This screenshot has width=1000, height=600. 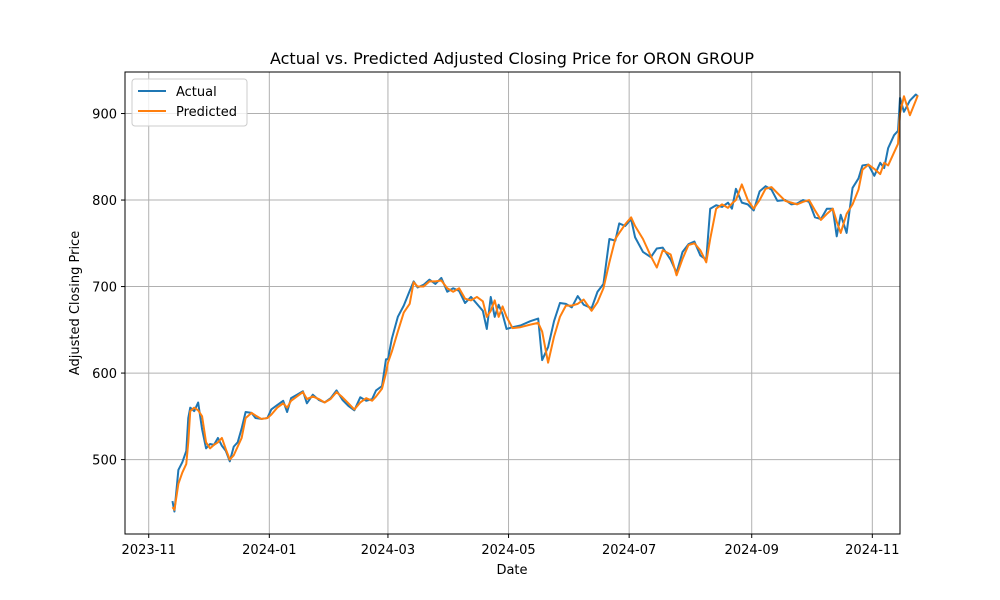 I want to click on y-tick-label: 900, so click(x=104, y=115).